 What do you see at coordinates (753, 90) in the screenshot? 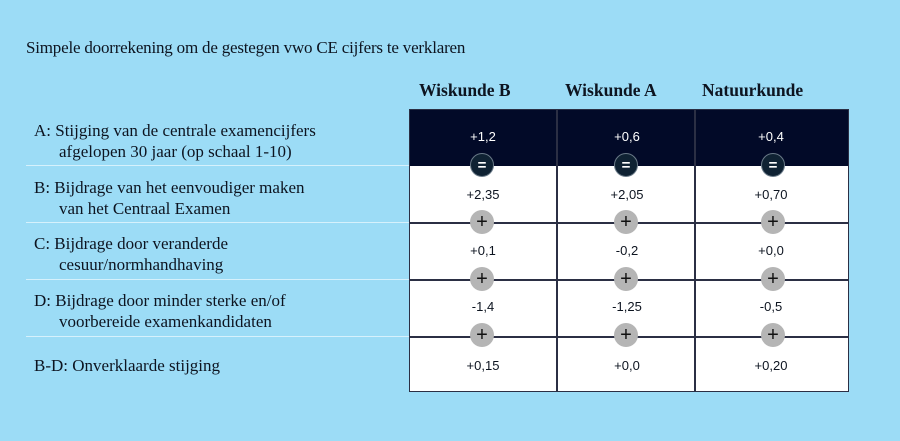
I see `column-header-natuurkunde: Natuurkunde` at bounding box center [753, 90].